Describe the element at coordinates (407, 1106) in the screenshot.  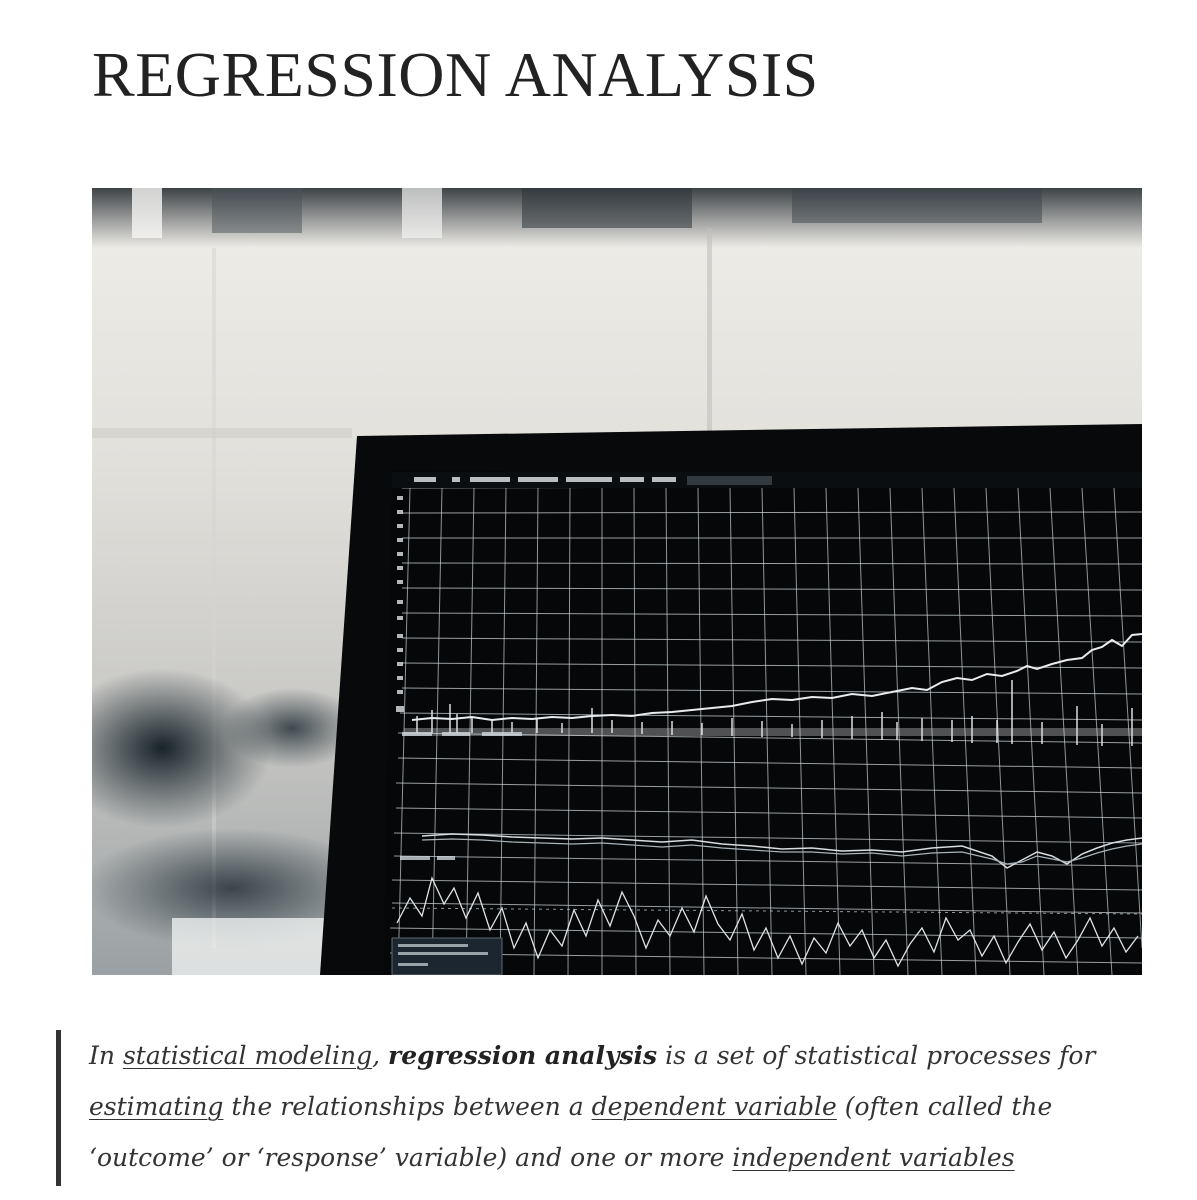
I see `quote-text: the relationships between a` at that location.